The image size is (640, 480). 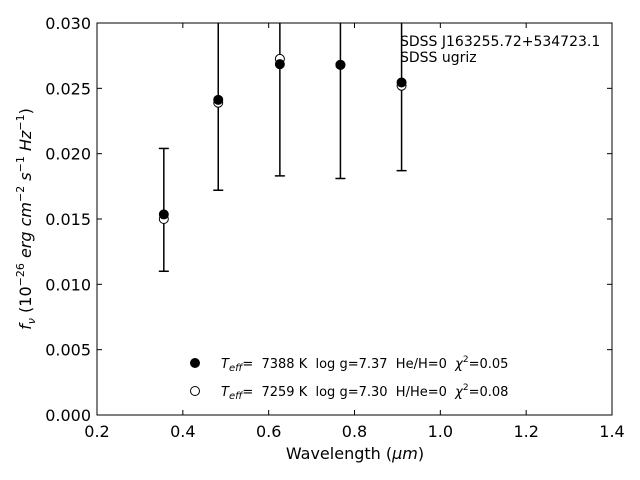 What do you see at coordinates (348, 392) in the screenshot?
I see `legend-2-text: = 7259 K log g=7.30 H/He=0` at bounding box center [348, 392].